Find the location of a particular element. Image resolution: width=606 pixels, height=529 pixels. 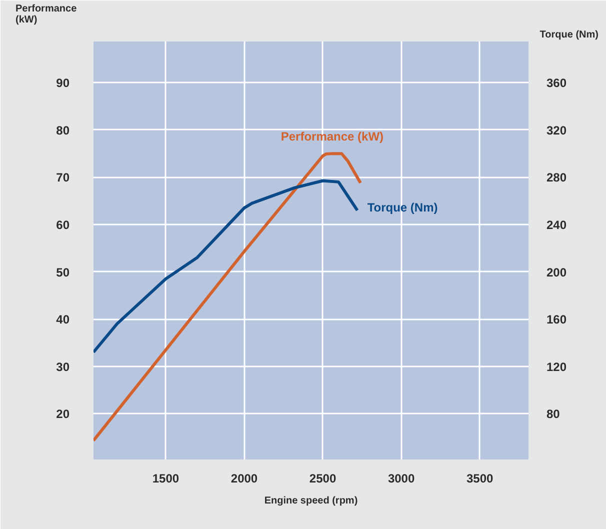

y2-tick-label: 80 is located at coordinates (553, 414).